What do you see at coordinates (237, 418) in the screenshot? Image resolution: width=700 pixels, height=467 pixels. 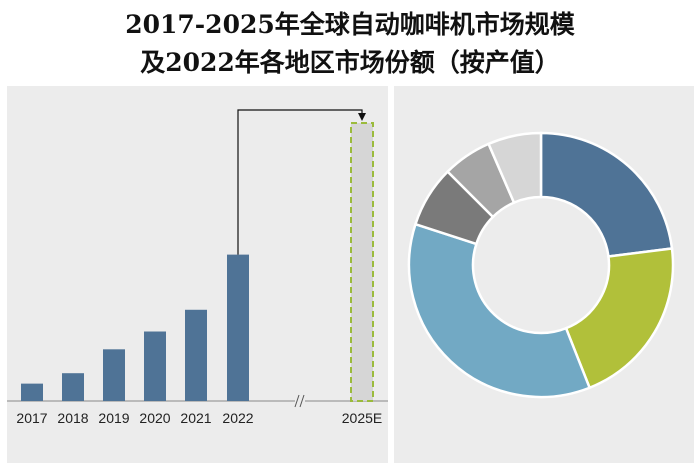 I see `x-tick-label: 2022` at bounding box center [237, 418].